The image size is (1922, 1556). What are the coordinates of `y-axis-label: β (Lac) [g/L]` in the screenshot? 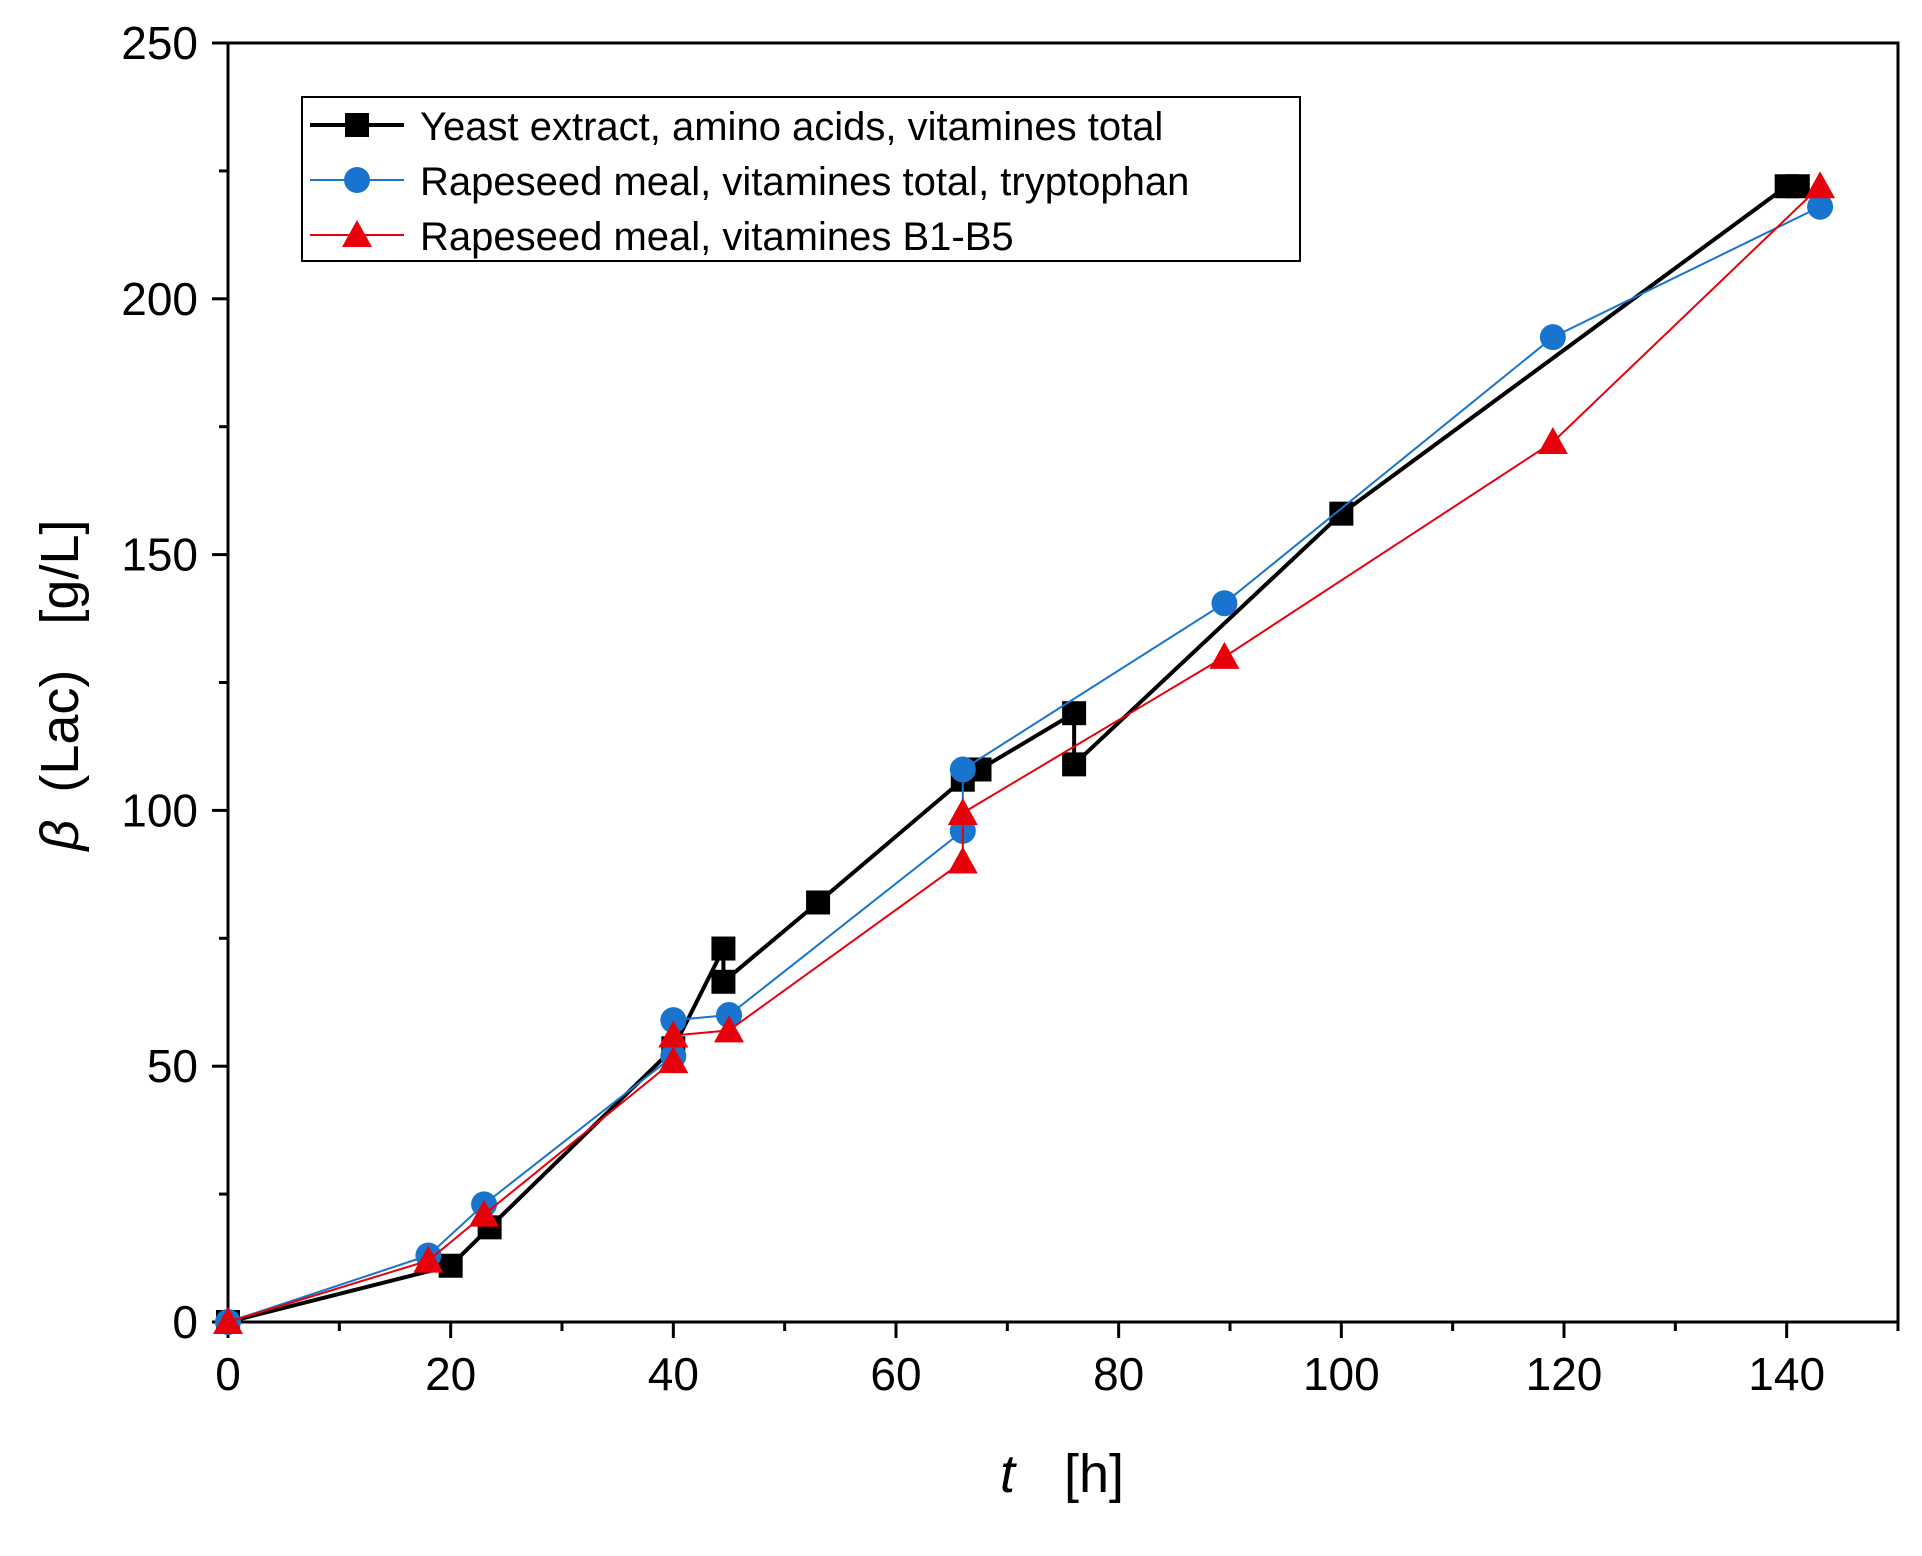 It's located at (60, 686).